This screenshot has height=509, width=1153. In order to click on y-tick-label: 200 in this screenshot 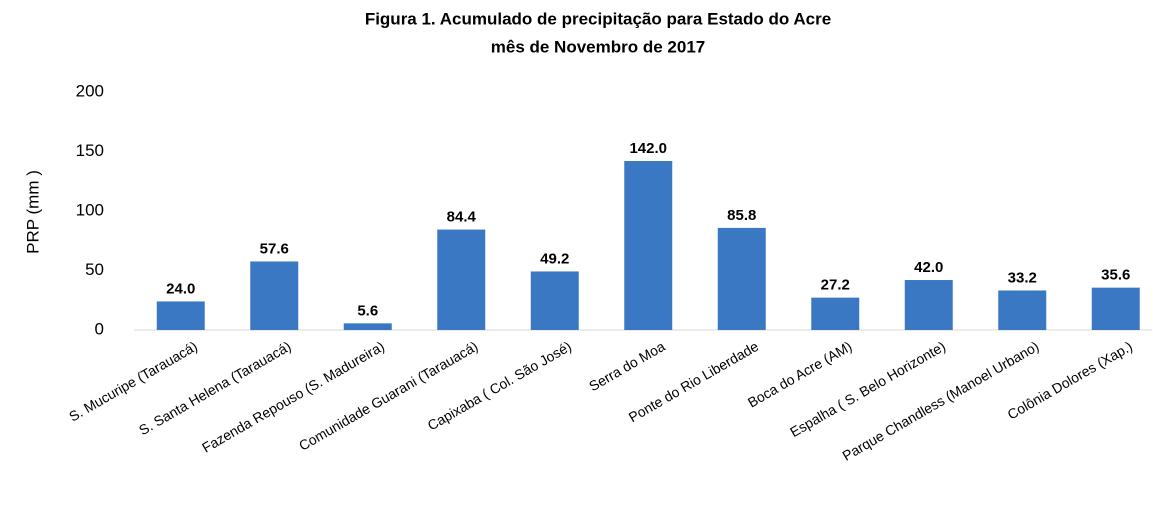, I will do `click(90, 90)`.